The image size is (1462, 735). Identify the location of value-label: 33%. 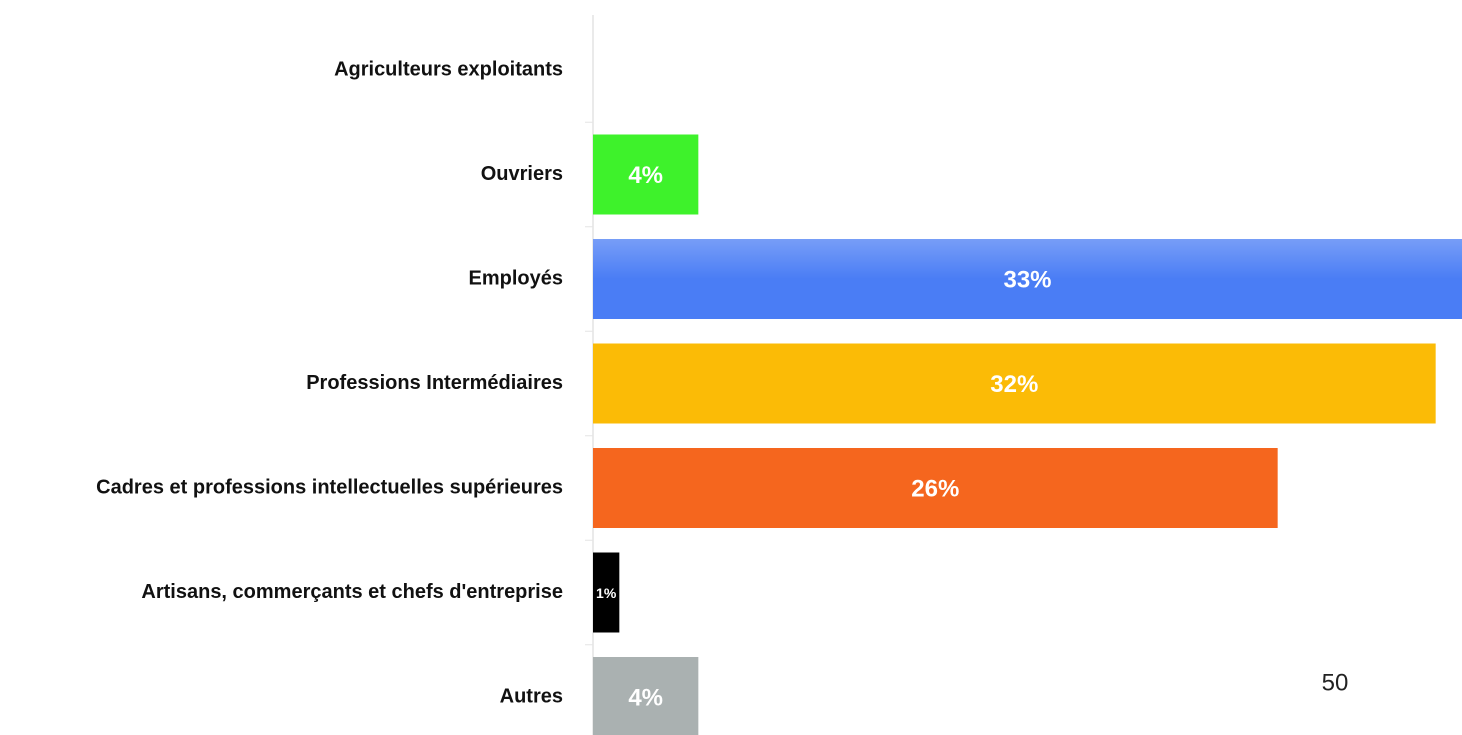
(1027, 279).